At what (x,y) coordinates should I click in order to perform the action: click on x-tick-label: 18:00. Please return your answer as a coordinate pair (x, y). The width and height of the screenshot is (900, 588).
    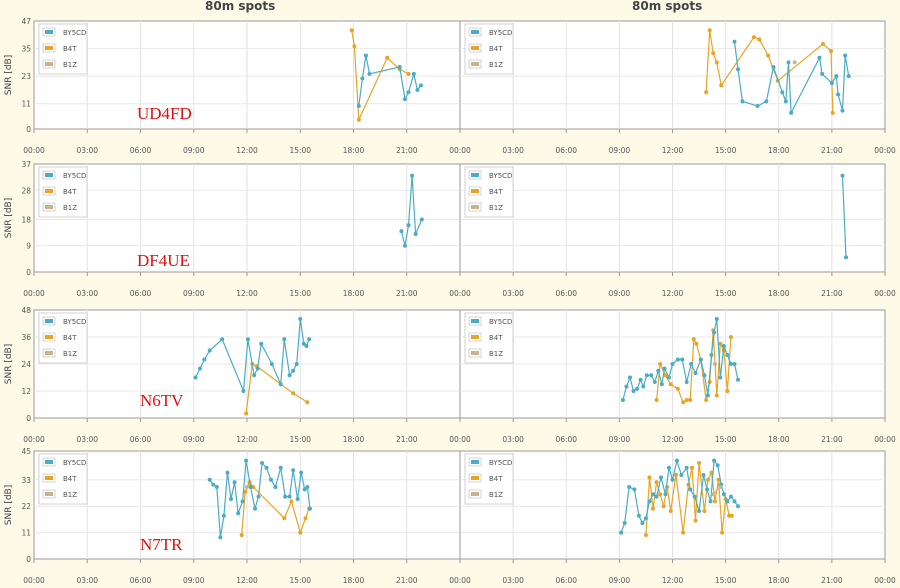
    Looking at the image, I should click on (354, 439).